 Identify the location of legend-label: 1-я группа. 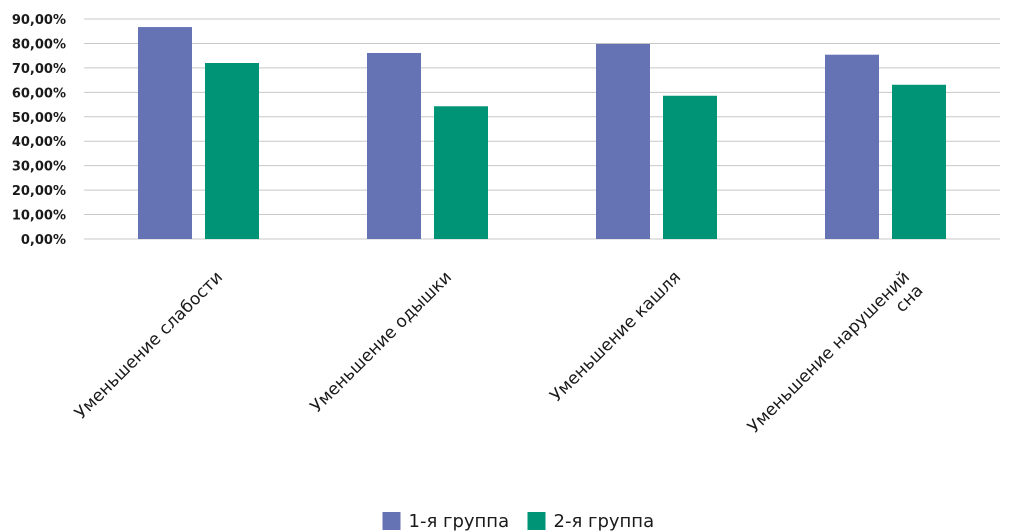
(459, 521).